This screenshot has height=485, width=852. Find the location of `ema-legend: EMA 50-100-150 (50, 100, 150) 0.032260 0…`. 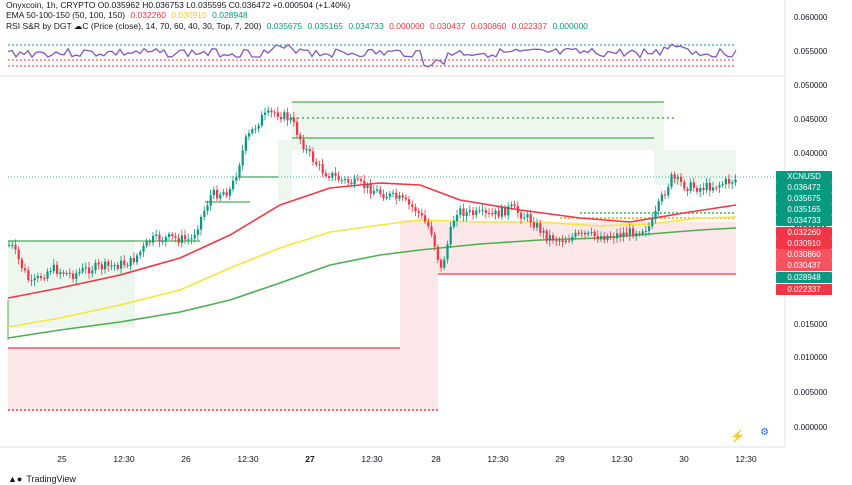

ema-legend: EMA 50-100-150 (50, 100, 150) 0.032260 0… is located at coordinates (127, 15).